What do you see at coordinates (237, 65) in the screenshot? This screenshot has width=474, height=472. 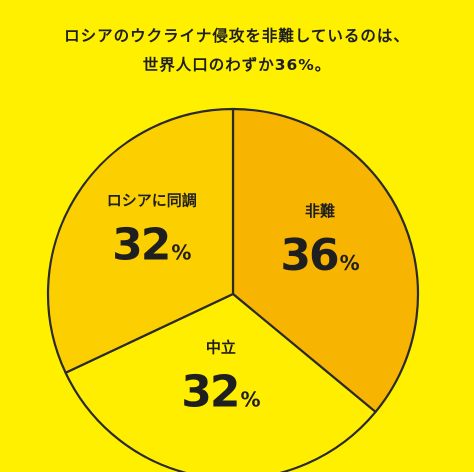 I see `chart-title-line-2: 世界人口のわずか36%。` at bounding box center [237, 65].